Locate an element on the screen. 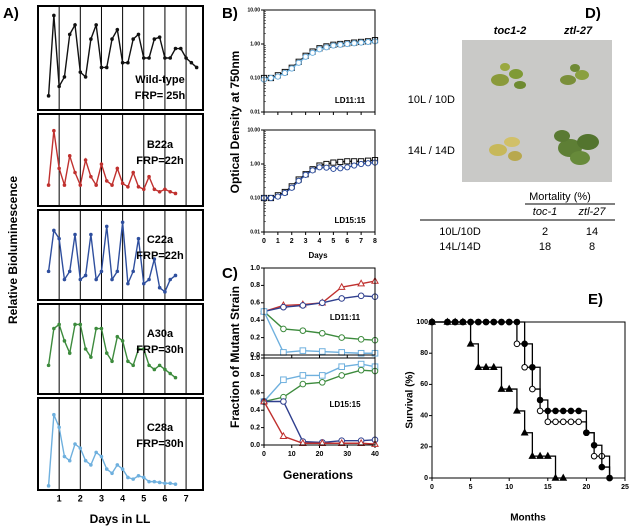  y-tick-label: 0.2 is located at coordinates (255, 337).